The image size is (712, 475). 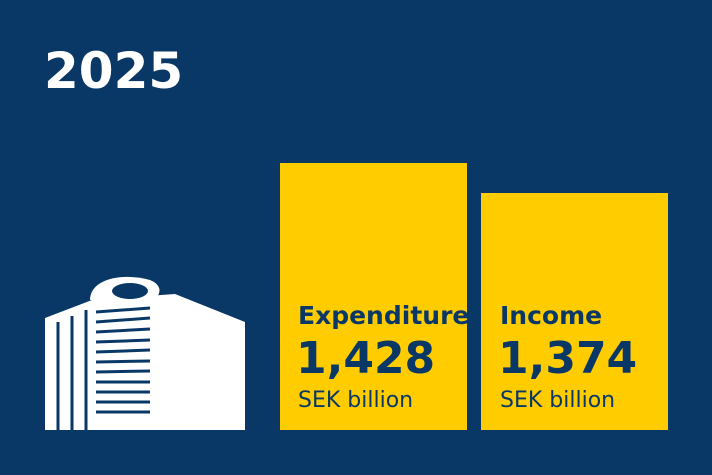 What do you see at coordinates (383, 315) in the screenshot?
I see `item-label: Expenditure` at bounding box center [383, 315].